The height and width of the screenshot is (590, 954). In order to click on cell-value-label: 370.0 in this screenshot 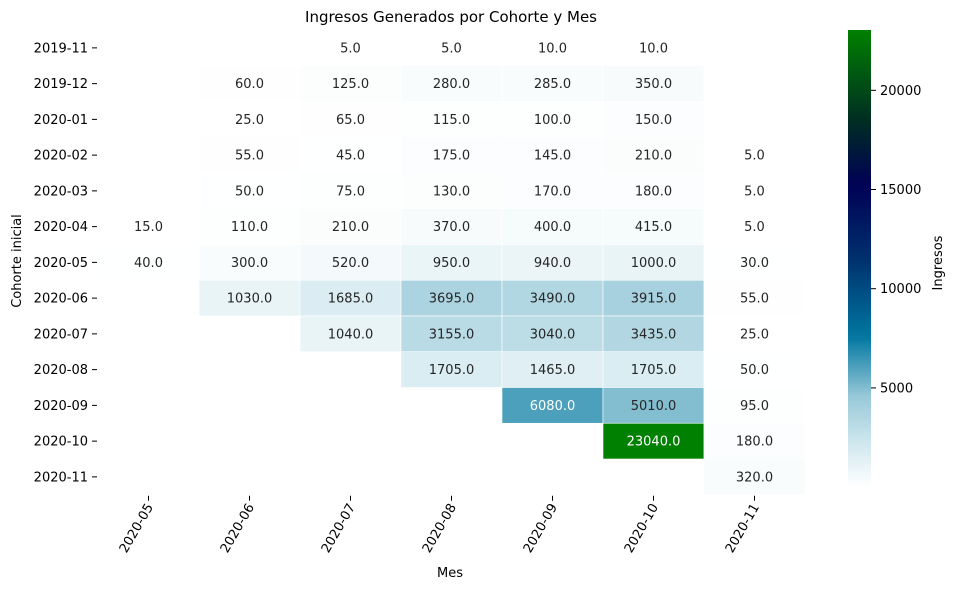, I will do `click(451, 227)`.